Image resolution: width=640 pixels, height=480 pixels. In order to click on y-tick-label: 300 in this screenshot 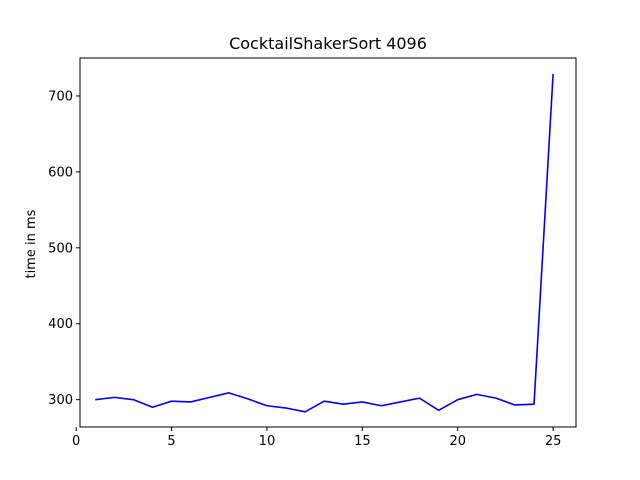, I will do `click(60, 400)`.